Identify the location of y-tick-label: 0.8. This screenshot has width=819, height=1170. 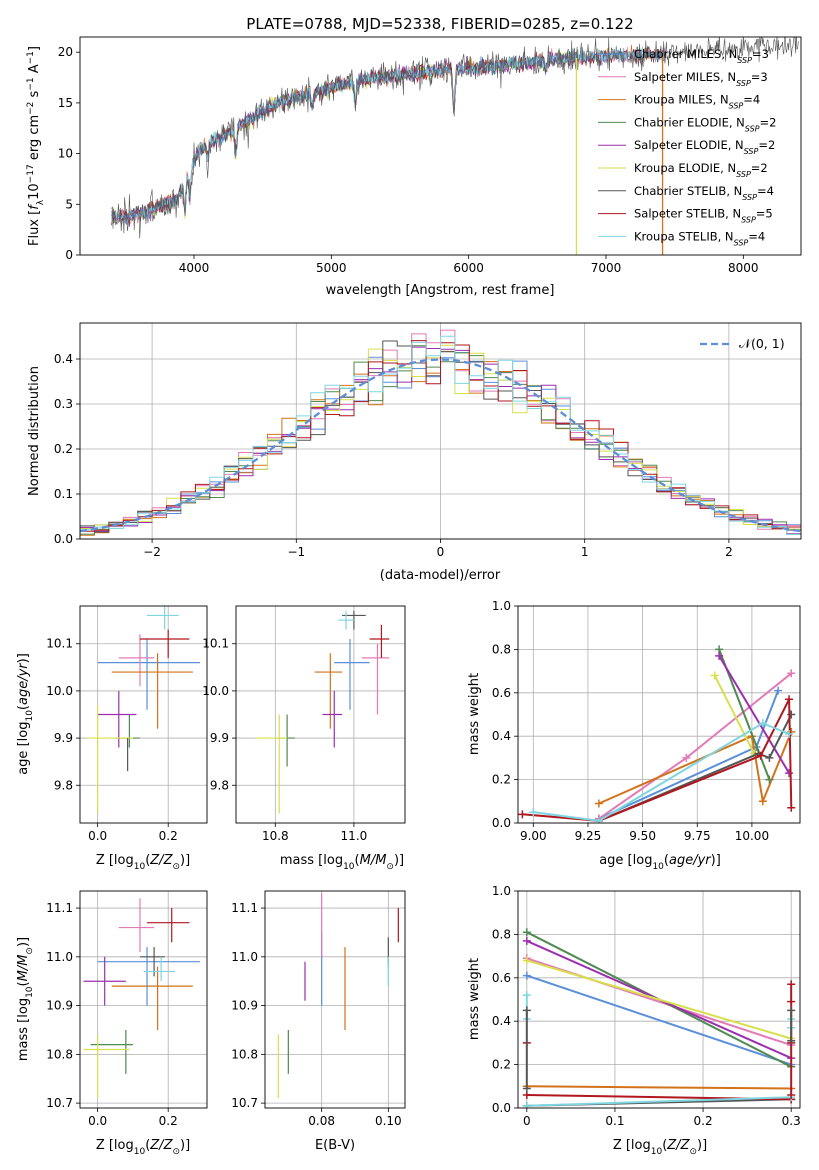
(501, 934).